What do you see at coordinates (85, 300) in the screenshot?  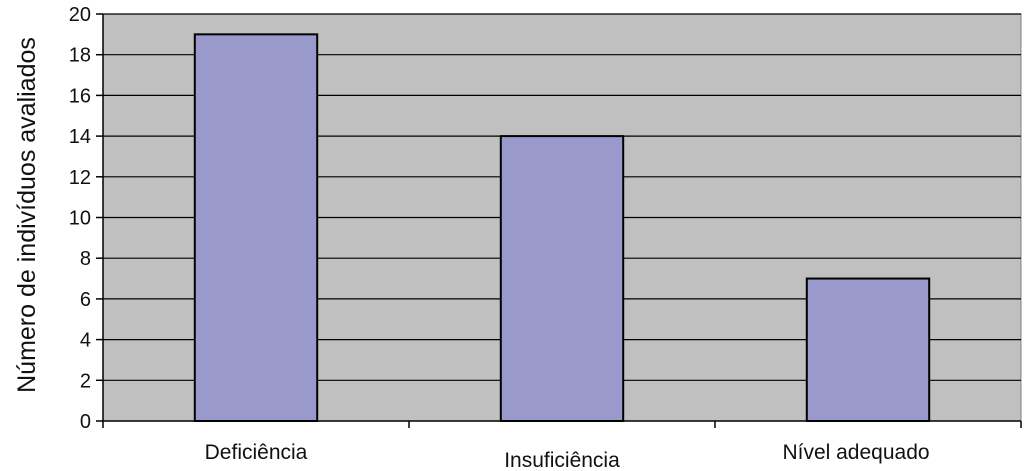 I see `y-tick-label: 6` at bounding box center [85, 300].